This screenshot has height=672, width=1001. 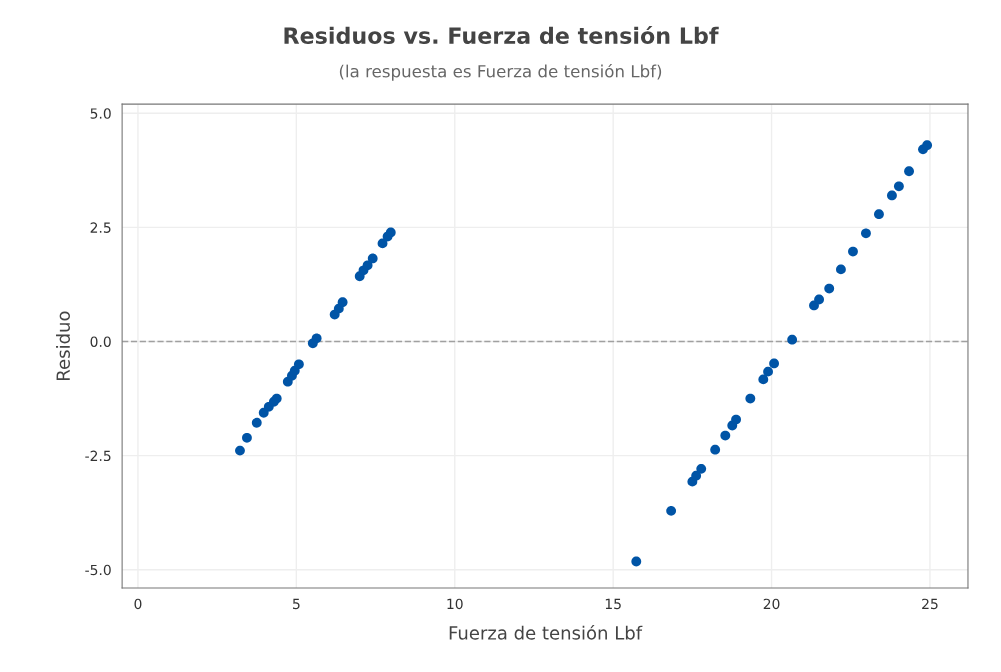 I want to click on y-tick-label: -5.0, so click(x=98, y=570).